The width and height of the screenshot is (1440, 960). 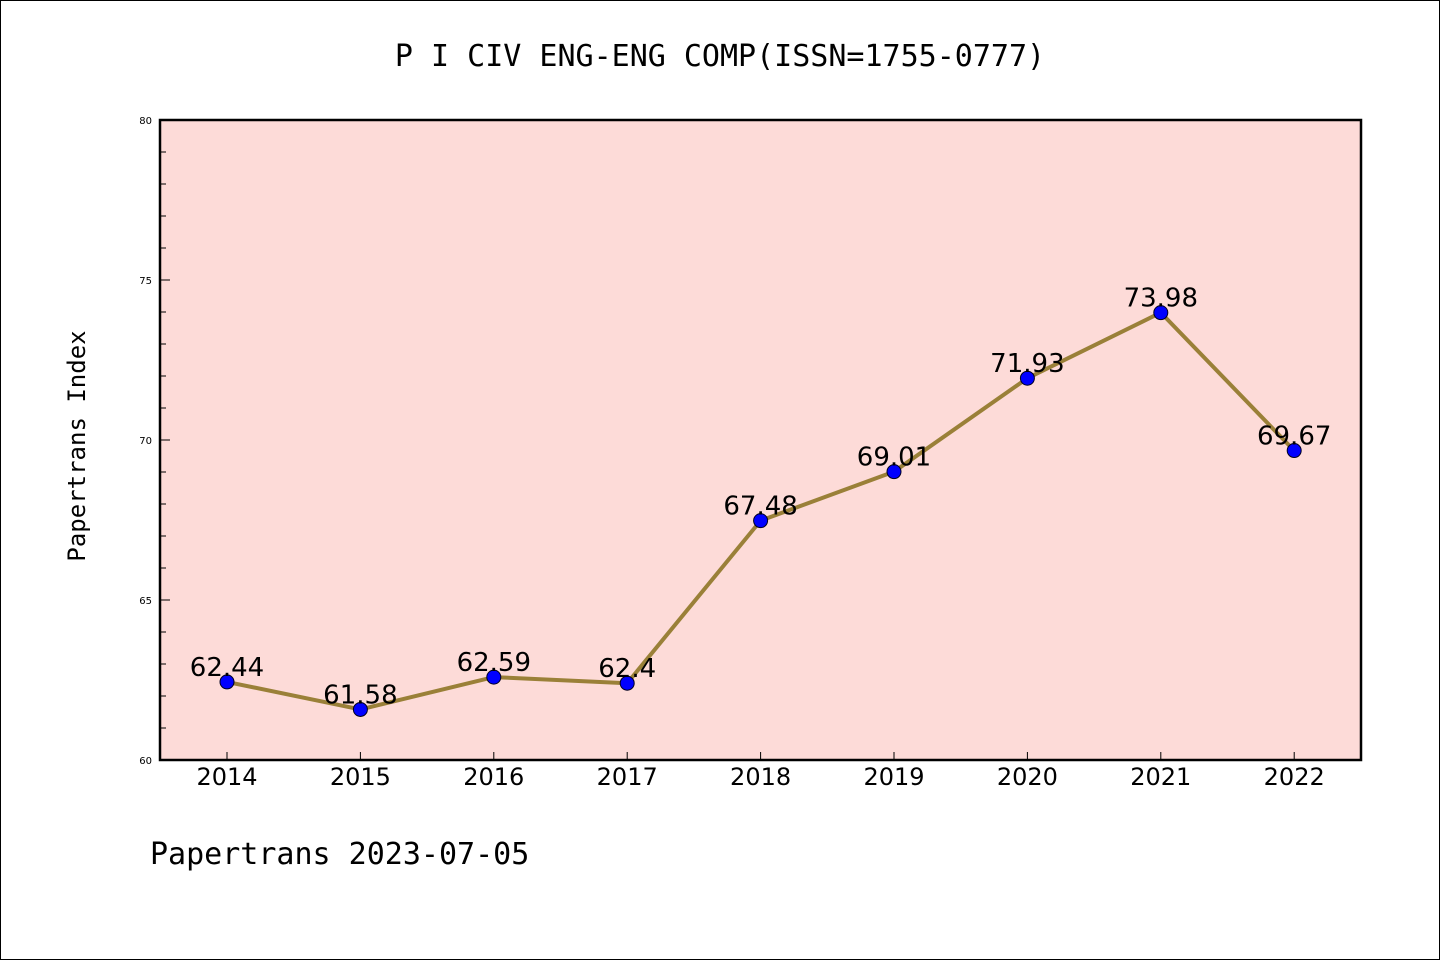 I want to click on data-point-2018, so click(x=761, y=521).